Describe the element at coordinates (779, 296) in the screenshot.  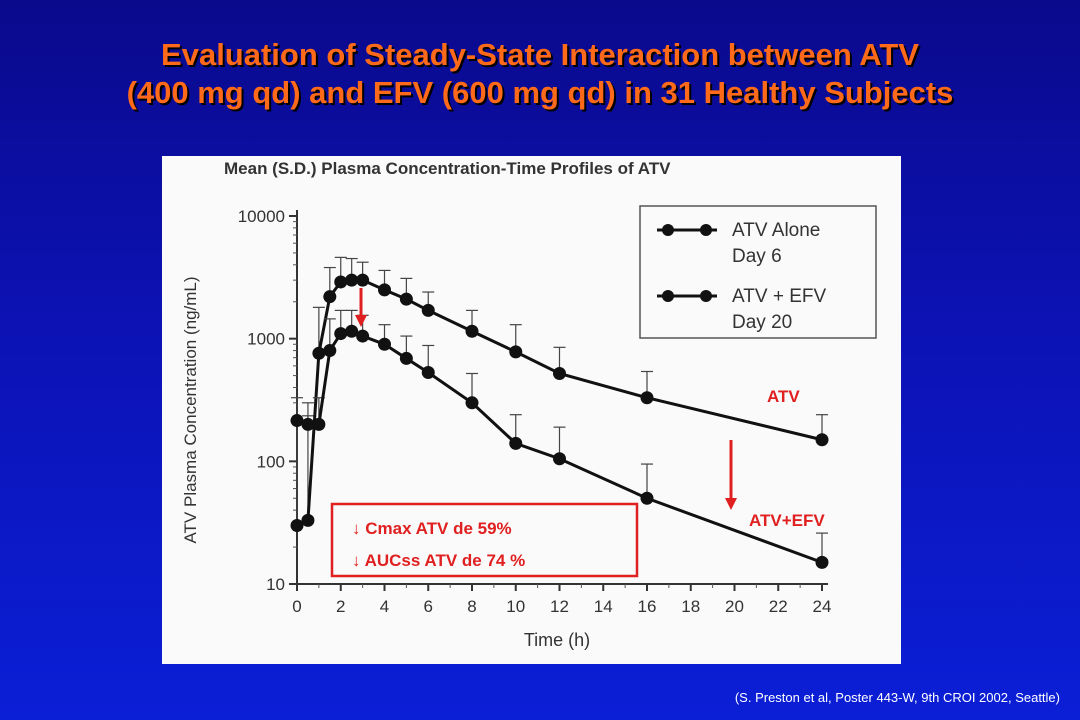
I see `legend-label: ATV + EFV` at that location.